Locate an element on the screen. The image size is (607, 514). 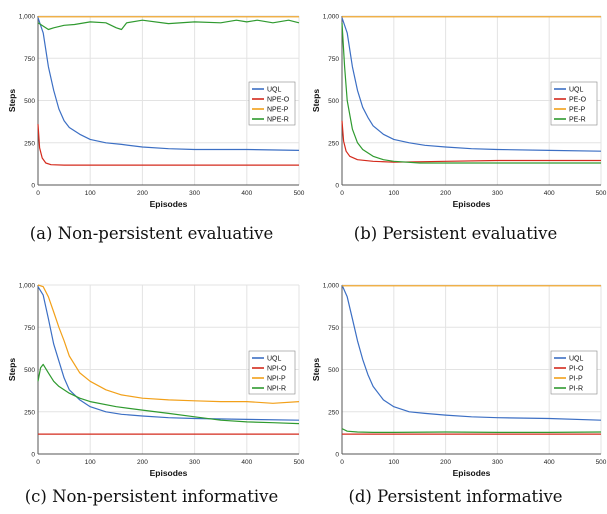
legend-label-pe-p: PE-P is located at coordinates (577, 110).